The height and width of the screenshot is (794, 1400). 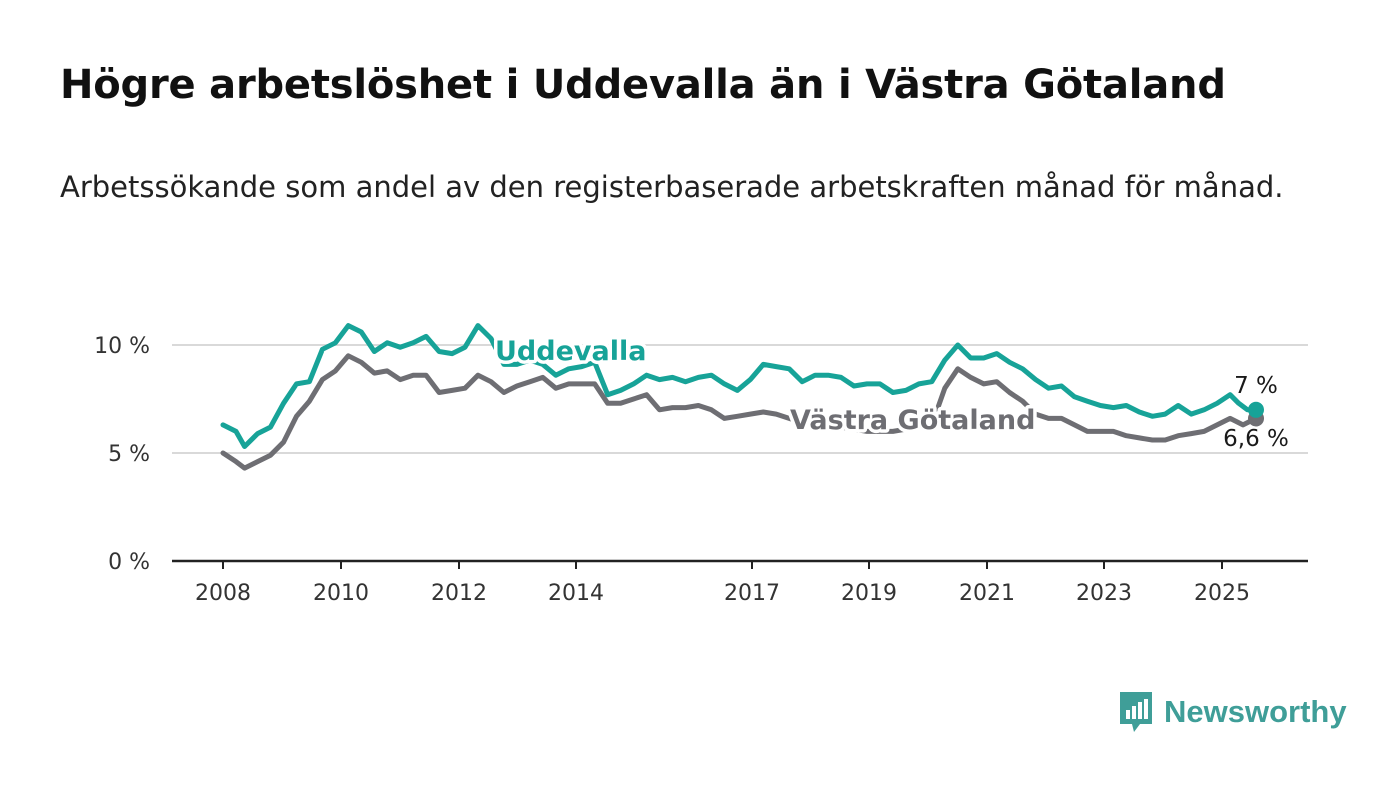 I want to click on brand-name: Newsworthy, so click(x=1255, y=711).